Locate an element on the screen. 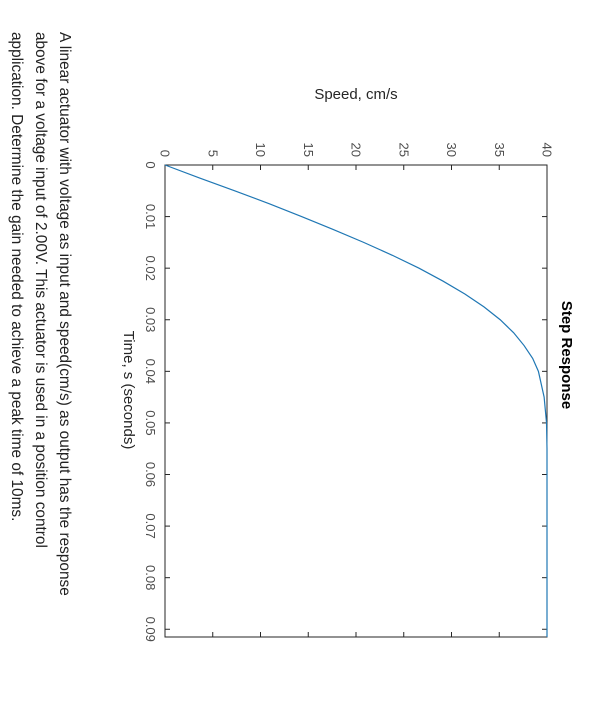 The width and height of the screenshot is (594, 705). y-tick-label: 40 is located at coordinates (547, 150).